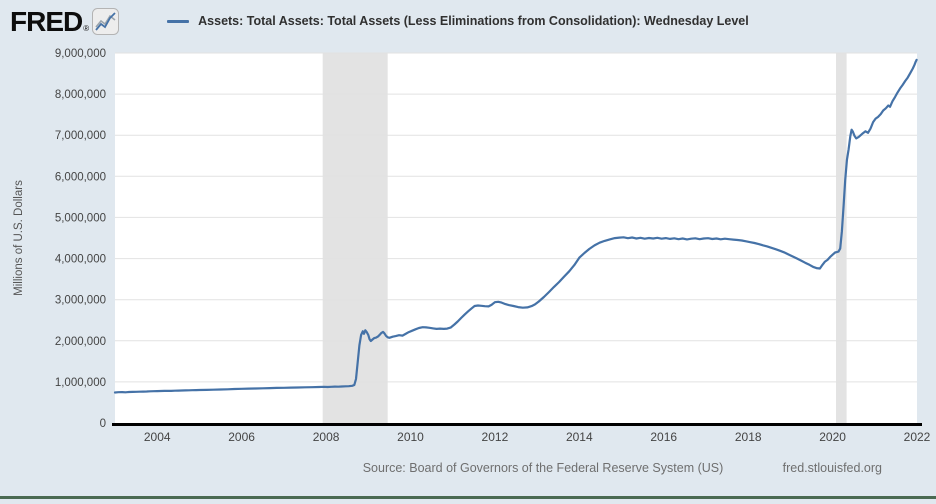 The height and width of the screenshot is (504, 936). I want to click on x-tick-label: 2018, so click(748, 437).